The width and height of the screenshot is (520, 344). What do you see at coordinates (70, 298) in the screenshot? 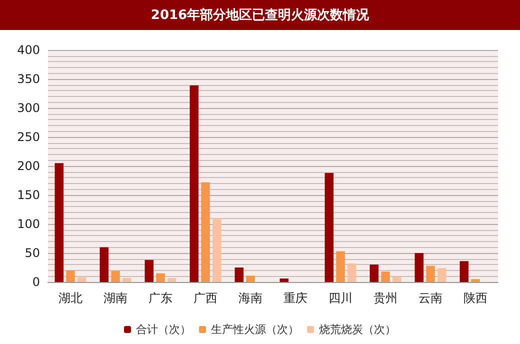
I see `x-tick-label: 湖北` at bounding box center [70, 298].